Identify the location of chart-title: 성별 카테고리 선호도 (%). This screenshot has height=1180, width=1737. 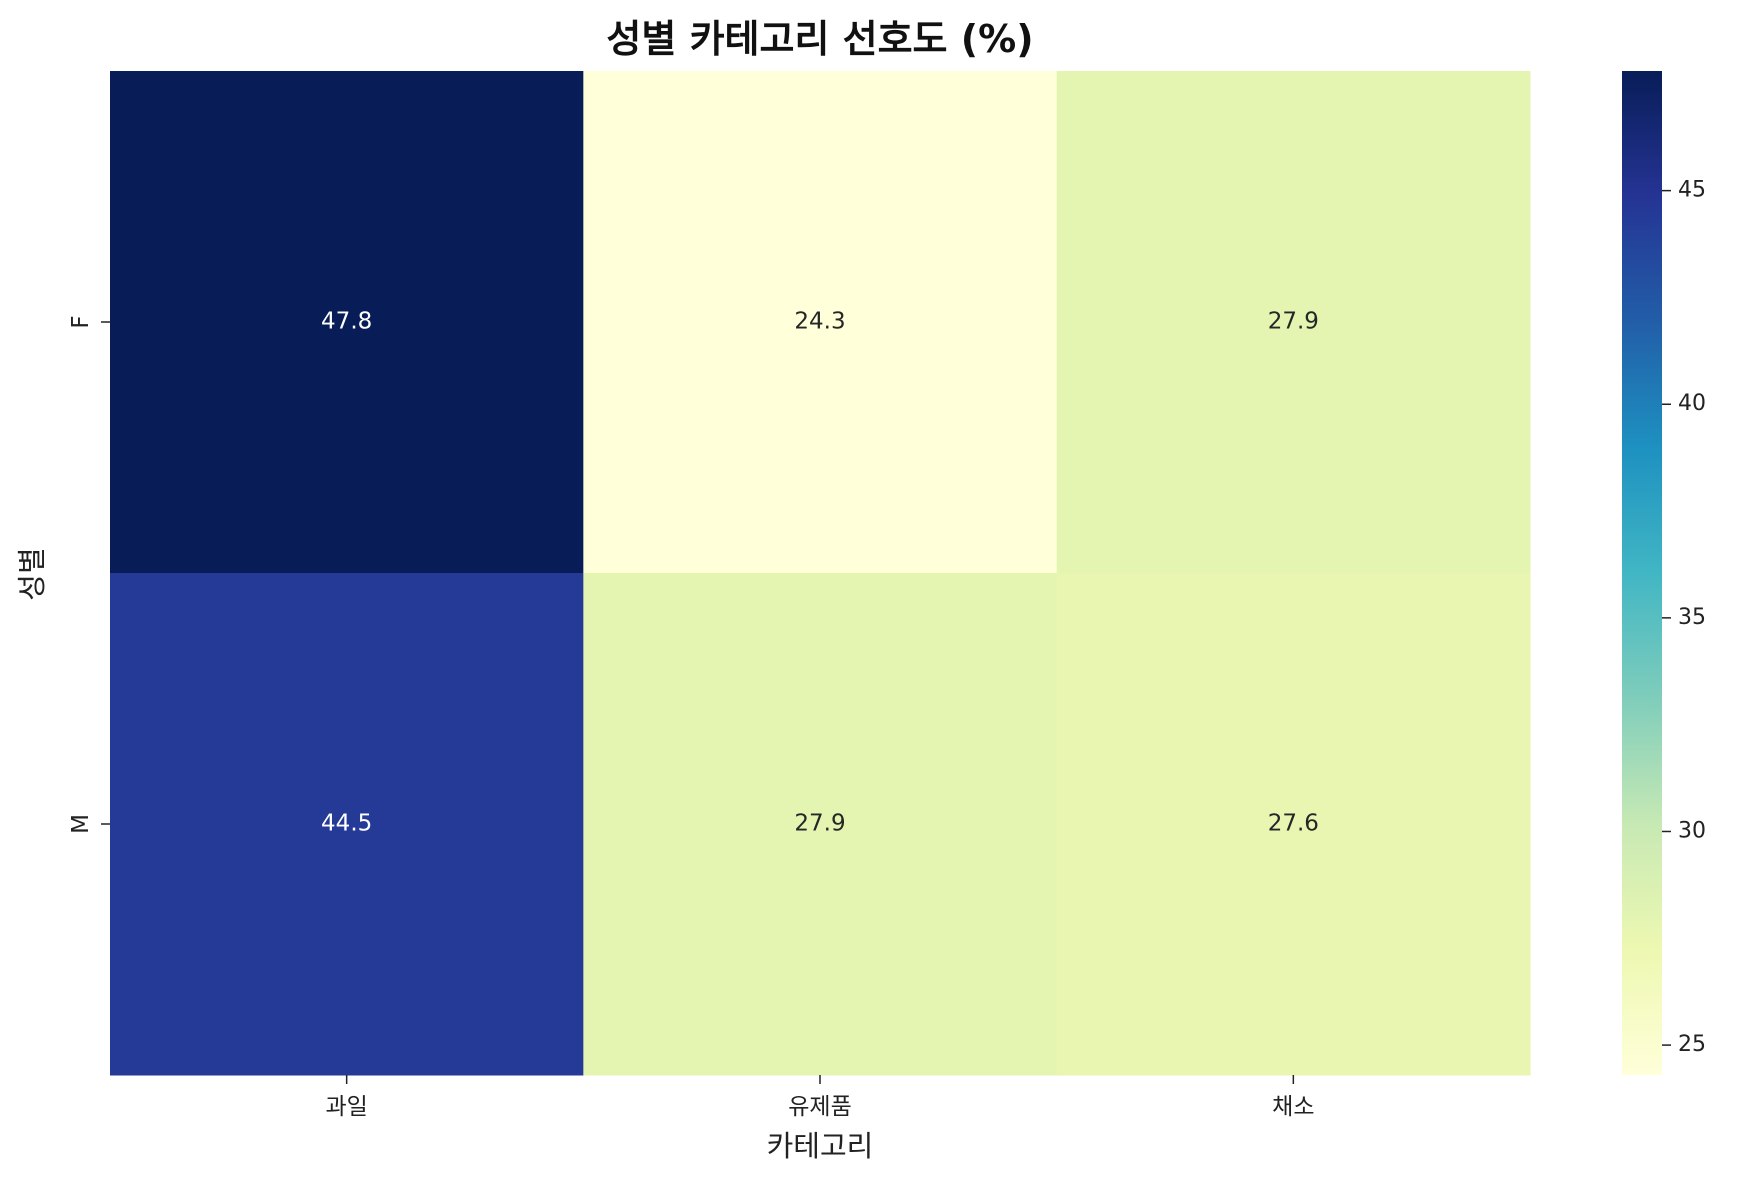
(819, 39).